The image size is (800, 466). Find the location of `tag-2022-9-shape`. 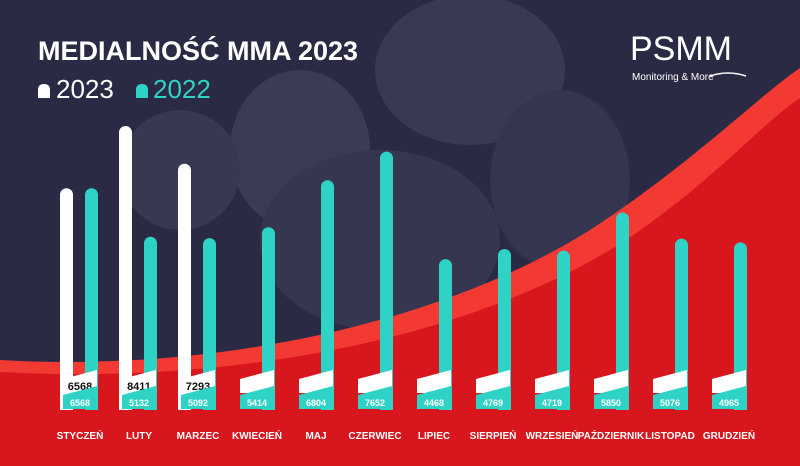

tag-2022-9-shape is located at coordinates (611, 397).